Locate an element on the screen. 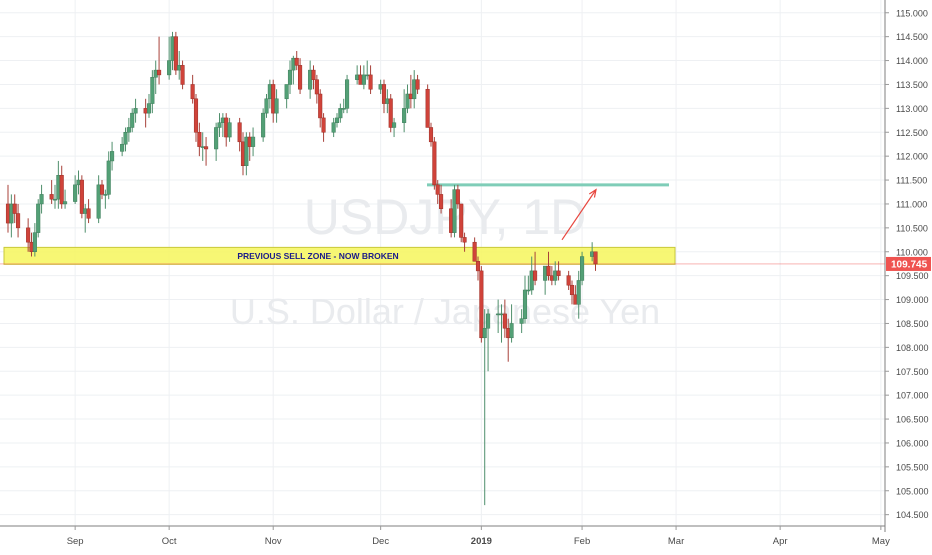 This screenshot has width=932, height=555. watermark-description: U.S. Dollar / Japanese Yen is located at coordinates (445, 311).